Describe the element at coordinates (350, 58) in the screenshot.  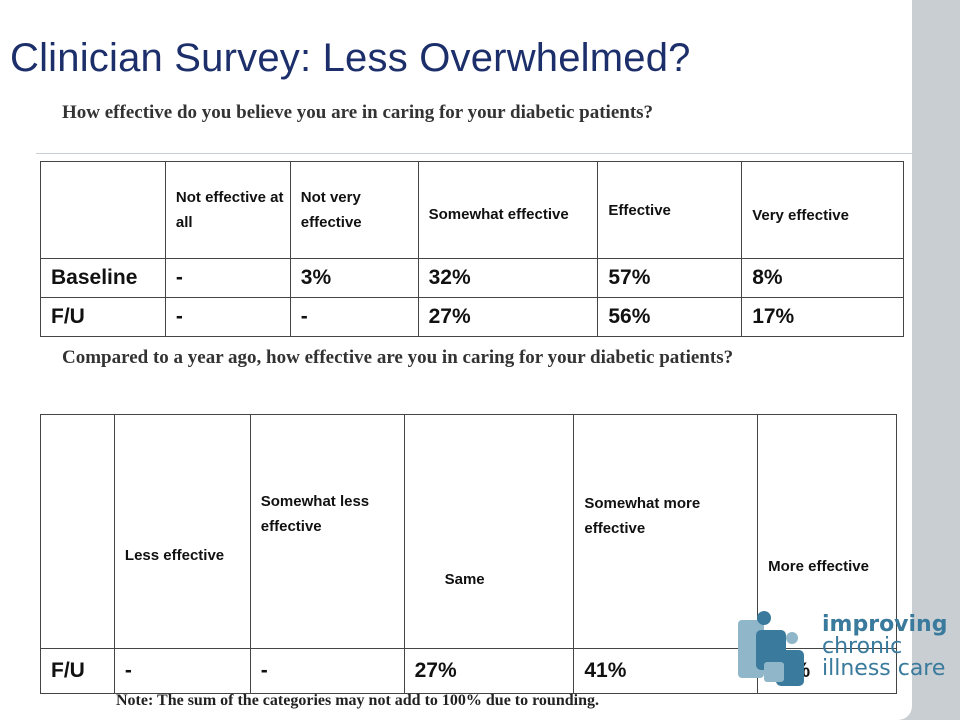
I see `slide-title: Clinician Survey: Less Overwhelmed?` at that location.